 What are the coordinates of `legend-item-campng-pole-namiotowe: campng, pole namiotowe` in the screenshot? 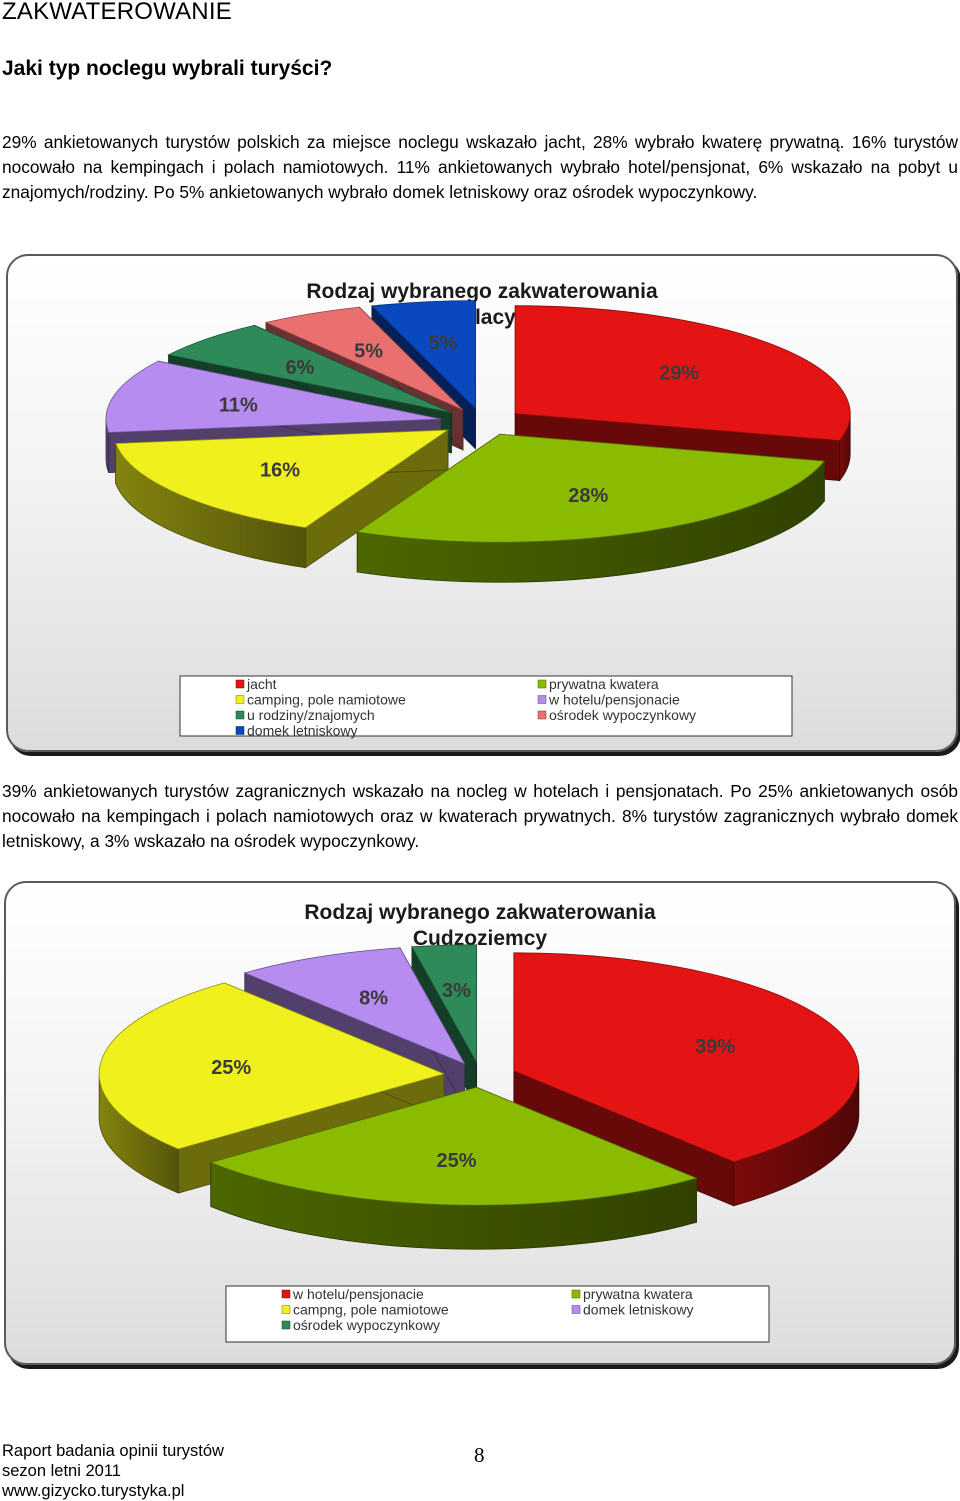 It's located at (365, 1310).